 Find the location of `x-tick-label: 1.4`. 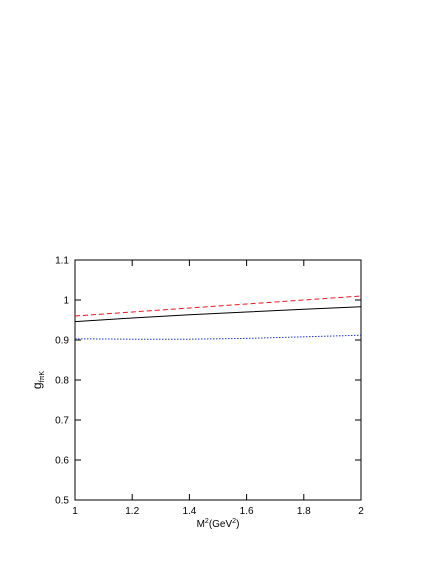

x-tick-label: 1.4 is located at coordinates (189, 511).